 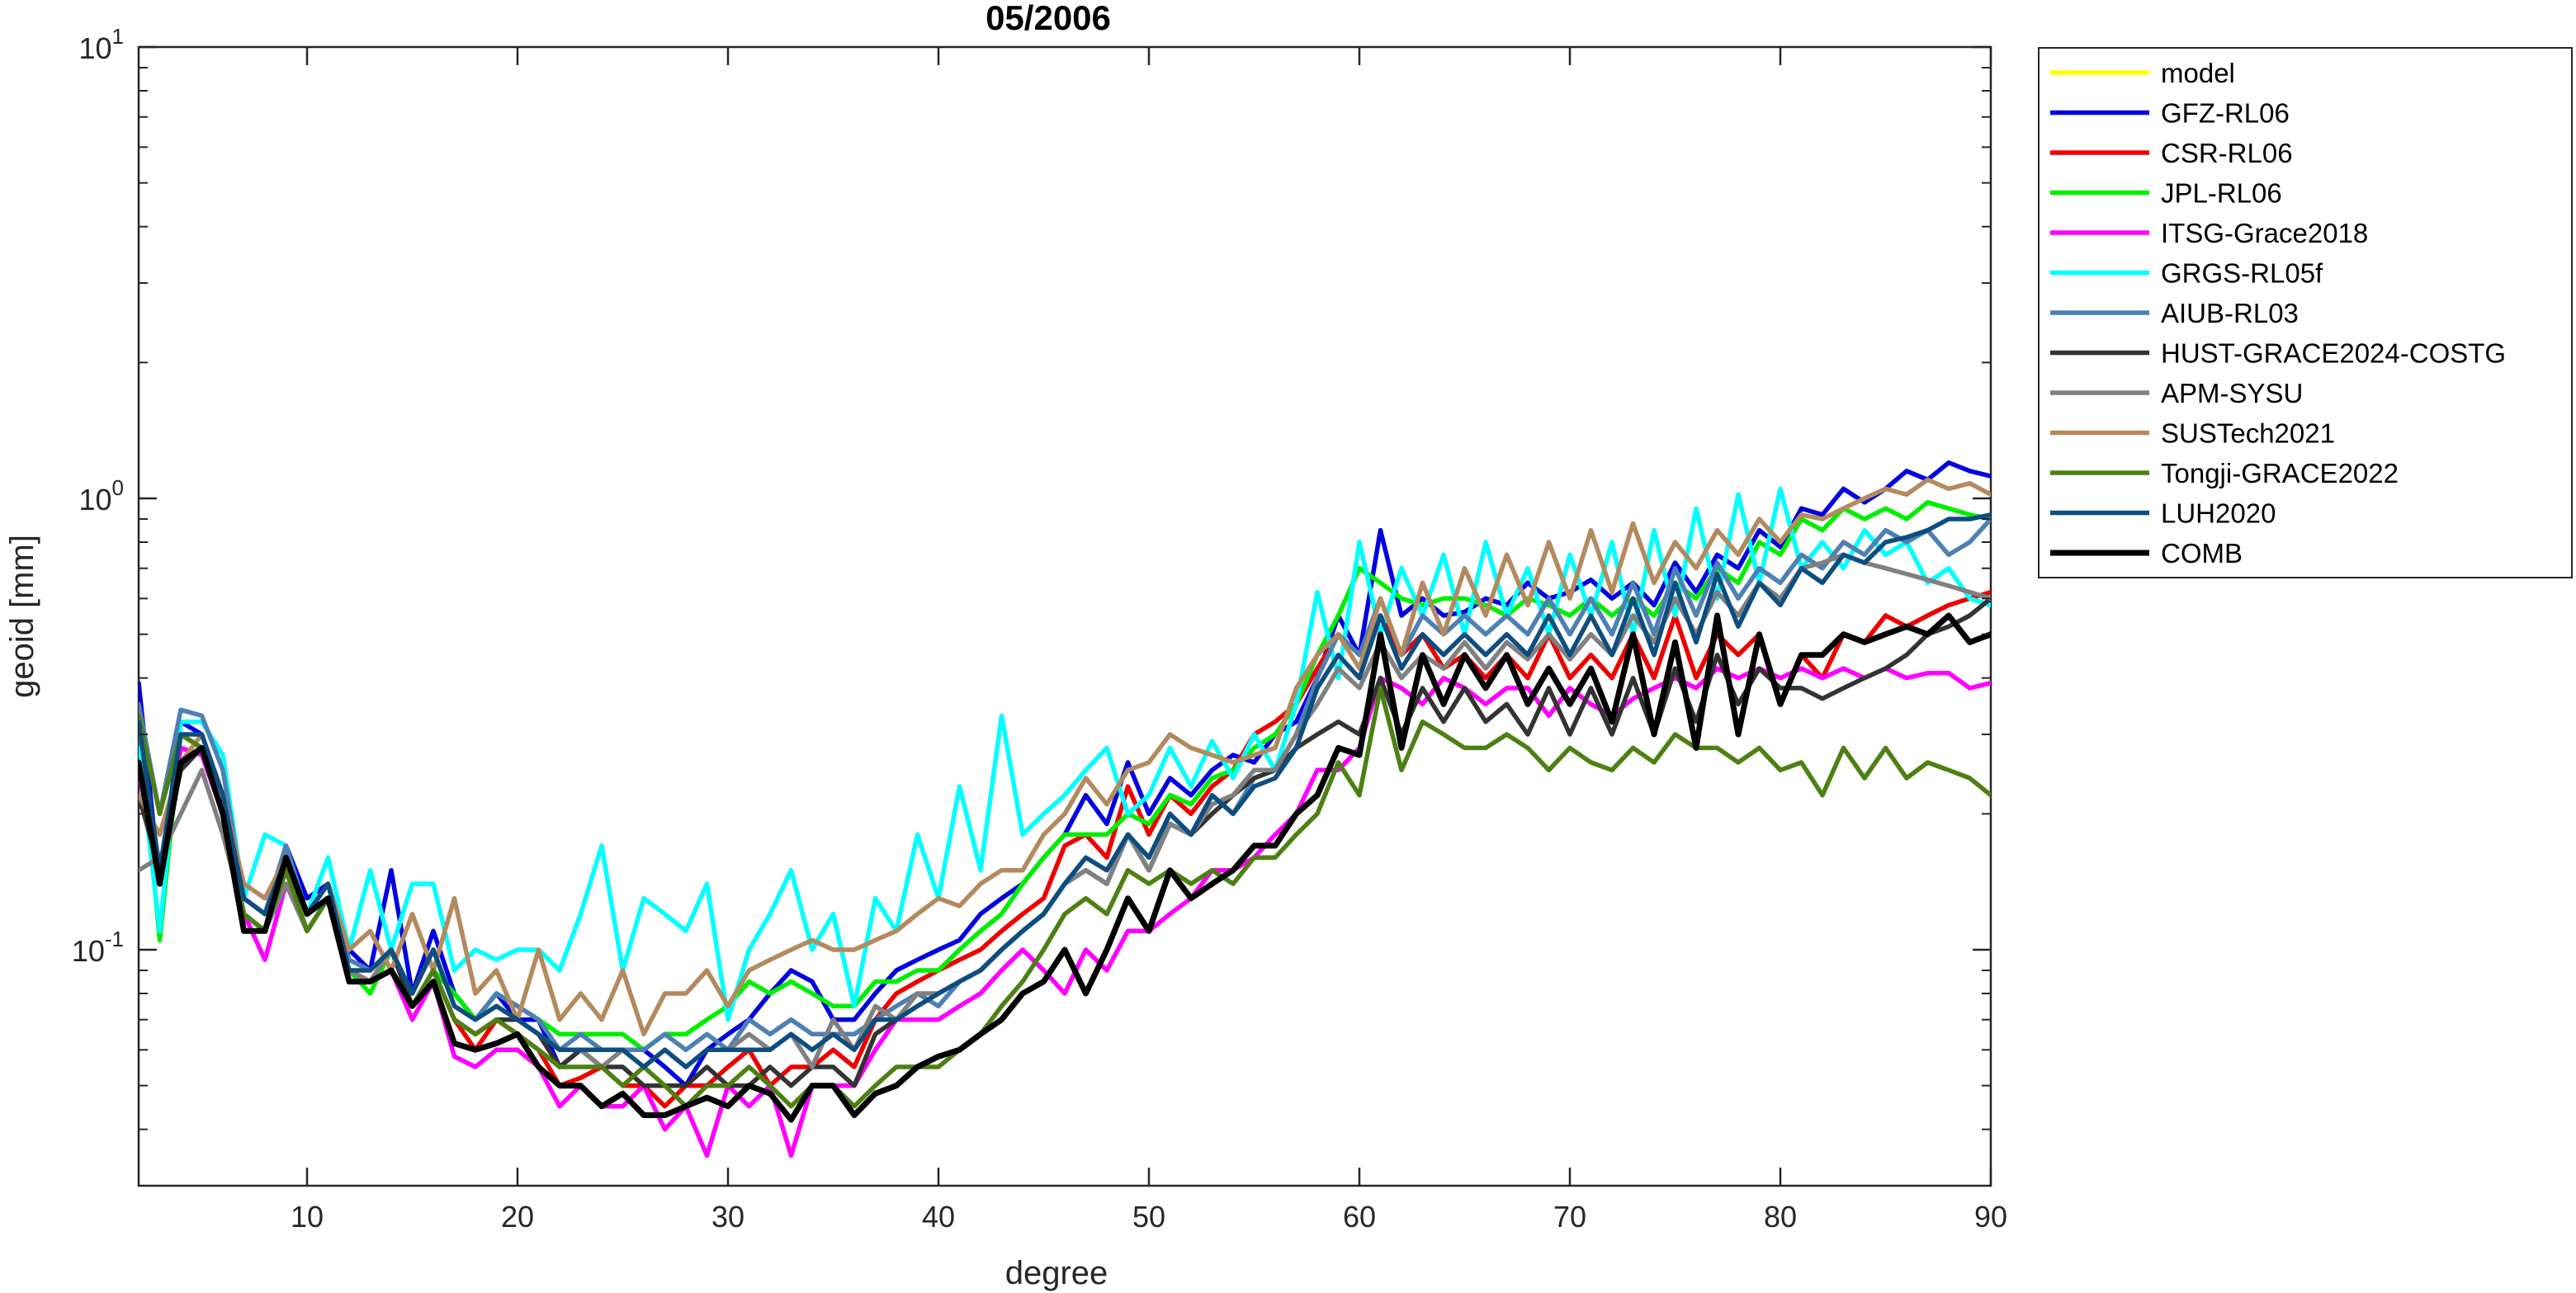 I want to click on legend-label: GFZ-RL06, so click(x=2225, y=113).